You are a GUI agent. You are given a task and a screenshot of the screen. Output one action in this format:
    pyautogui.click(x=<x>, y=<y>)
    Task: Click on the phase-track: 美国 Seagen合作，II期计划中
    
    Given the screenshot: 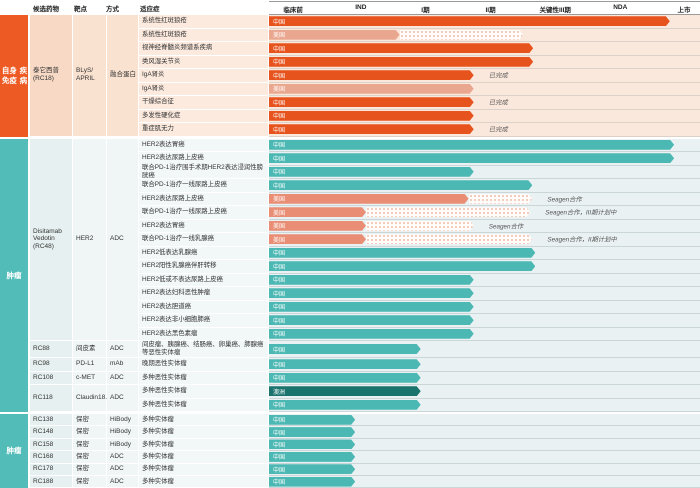 What is the action you would take?
    pyautogui.click(x=484, y=240)
    